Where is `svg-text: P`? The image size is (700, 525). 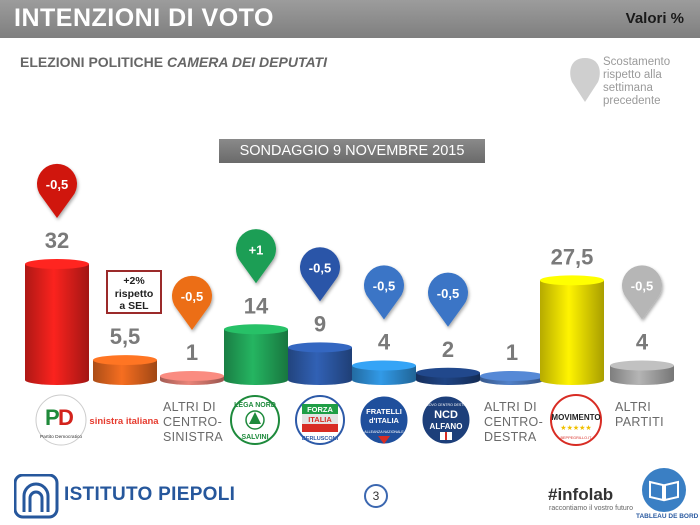 svg-text: P is located at coordinates (52, 417).